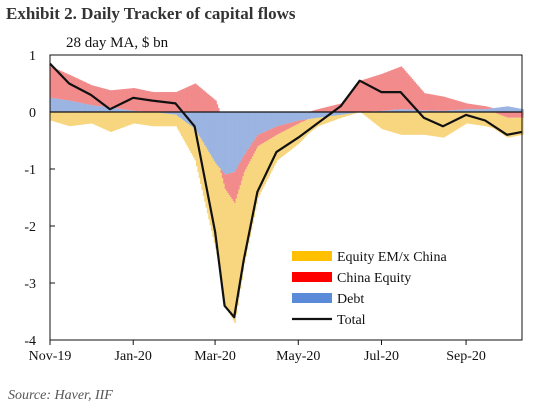 This screenshot has width=550, height=413. I want to click on legend-swatch, so click(312, 277).